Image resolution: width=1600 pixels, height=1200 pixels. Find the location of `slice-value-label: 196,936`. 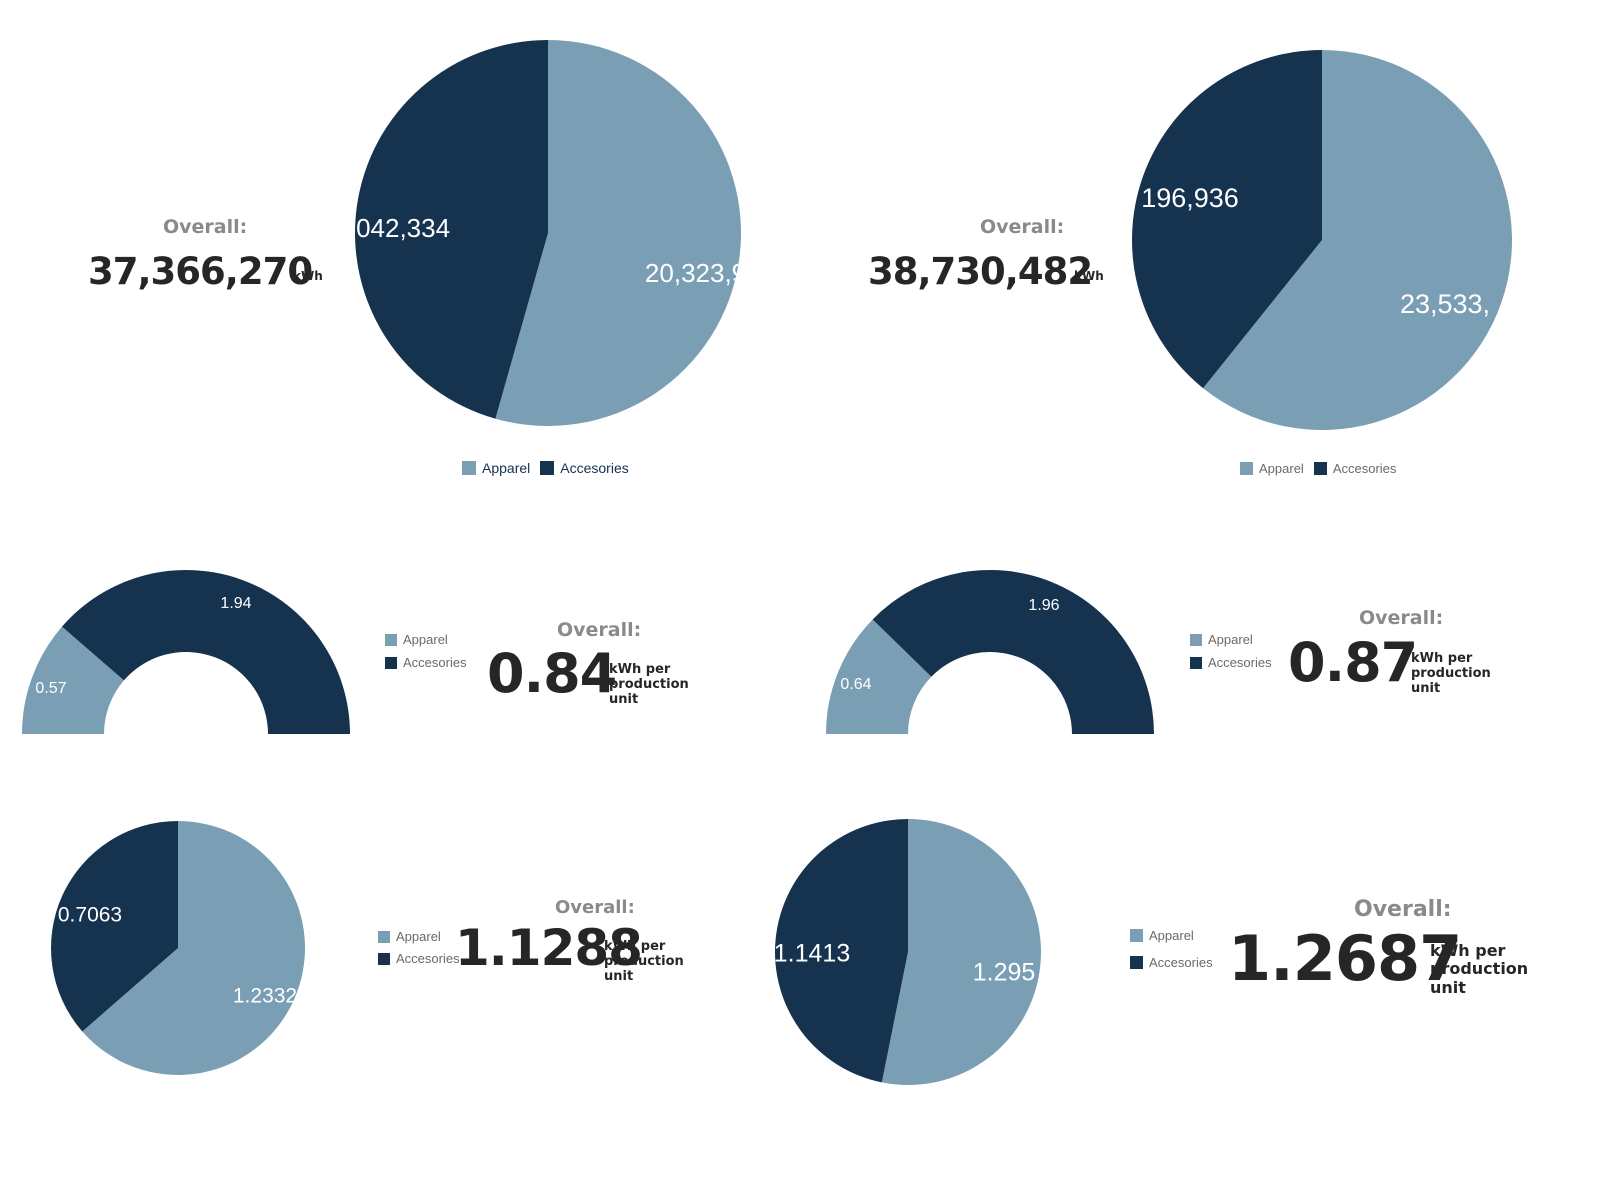

slice-value-label: 196,936 is located at coordinates (1190, 198).